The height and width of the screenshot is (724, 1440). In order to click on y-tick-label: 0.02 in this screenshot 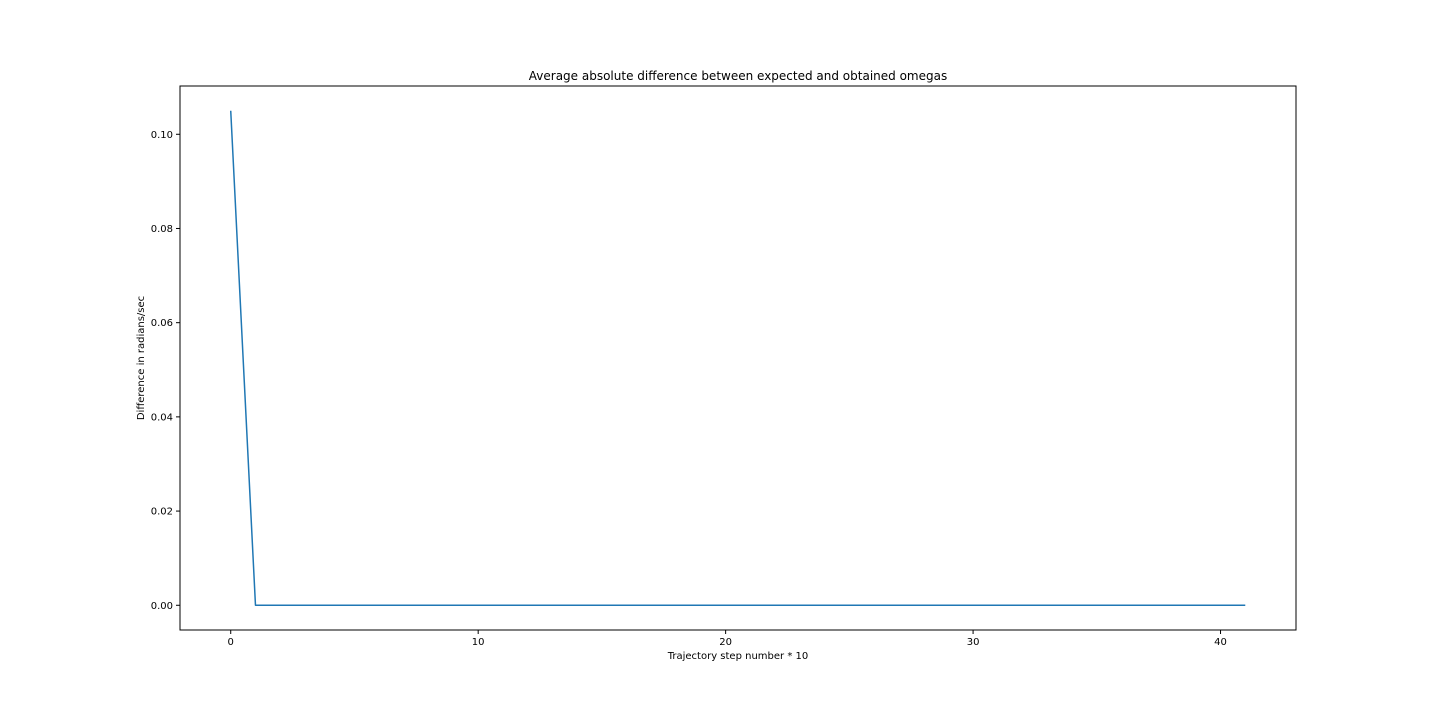, I will do `click(162, 512)`.